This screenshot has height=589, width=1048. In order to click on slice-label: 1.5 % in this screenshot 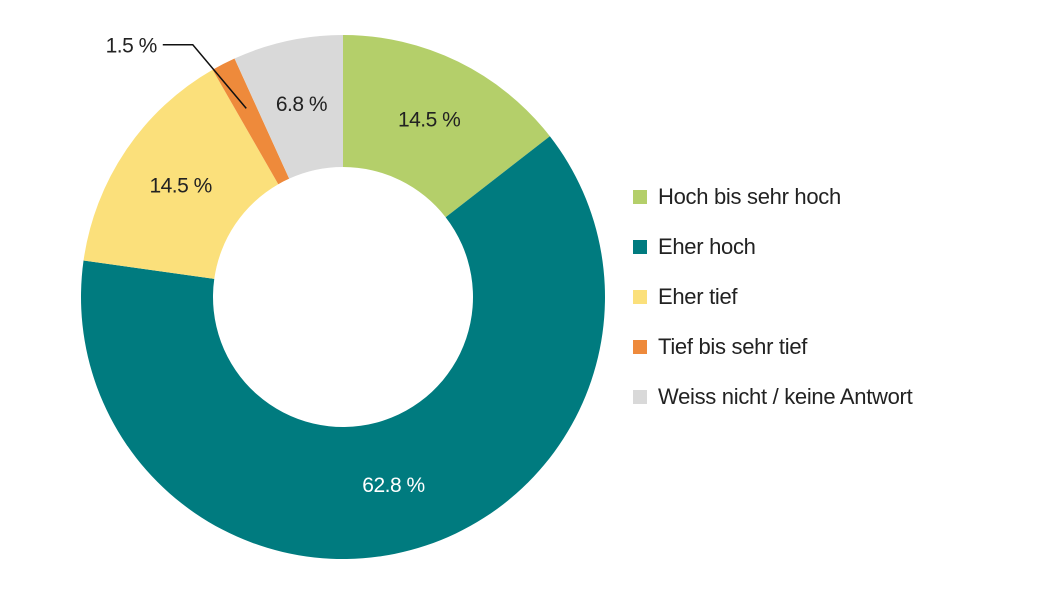, I will do `click(131, 45)`.